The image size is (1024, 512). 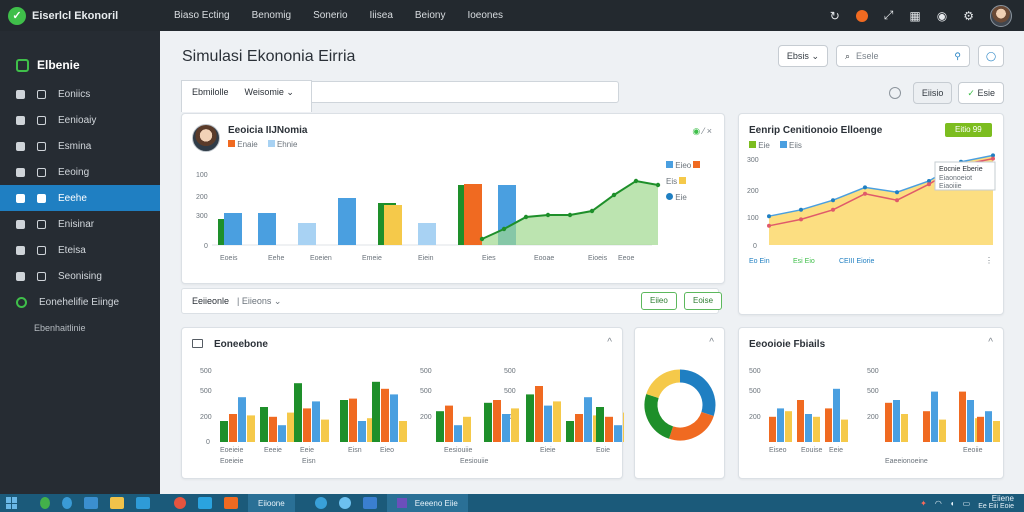 I want to click on start-menu-icon, so click(x=12, y=503).